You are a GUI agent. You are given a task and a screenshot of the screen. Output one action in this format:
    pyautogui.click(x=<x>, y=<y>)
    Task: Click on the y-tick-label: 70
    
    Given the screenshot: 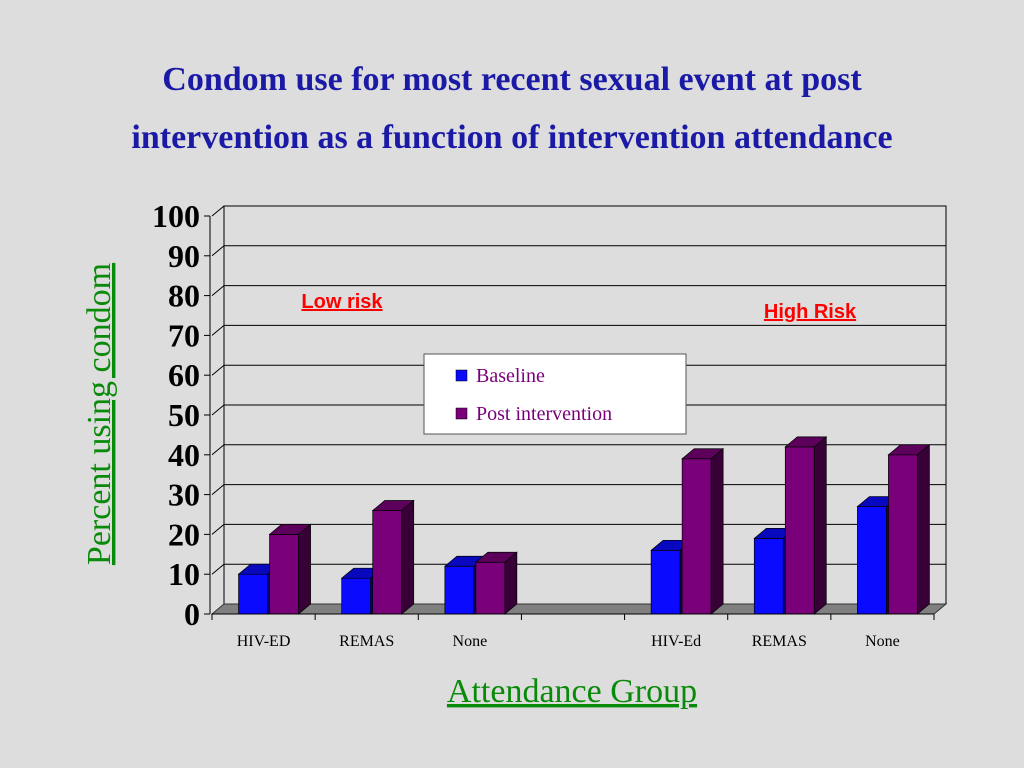 What is the action you would take?
    pyautogui.click(x=184, y=335)
    